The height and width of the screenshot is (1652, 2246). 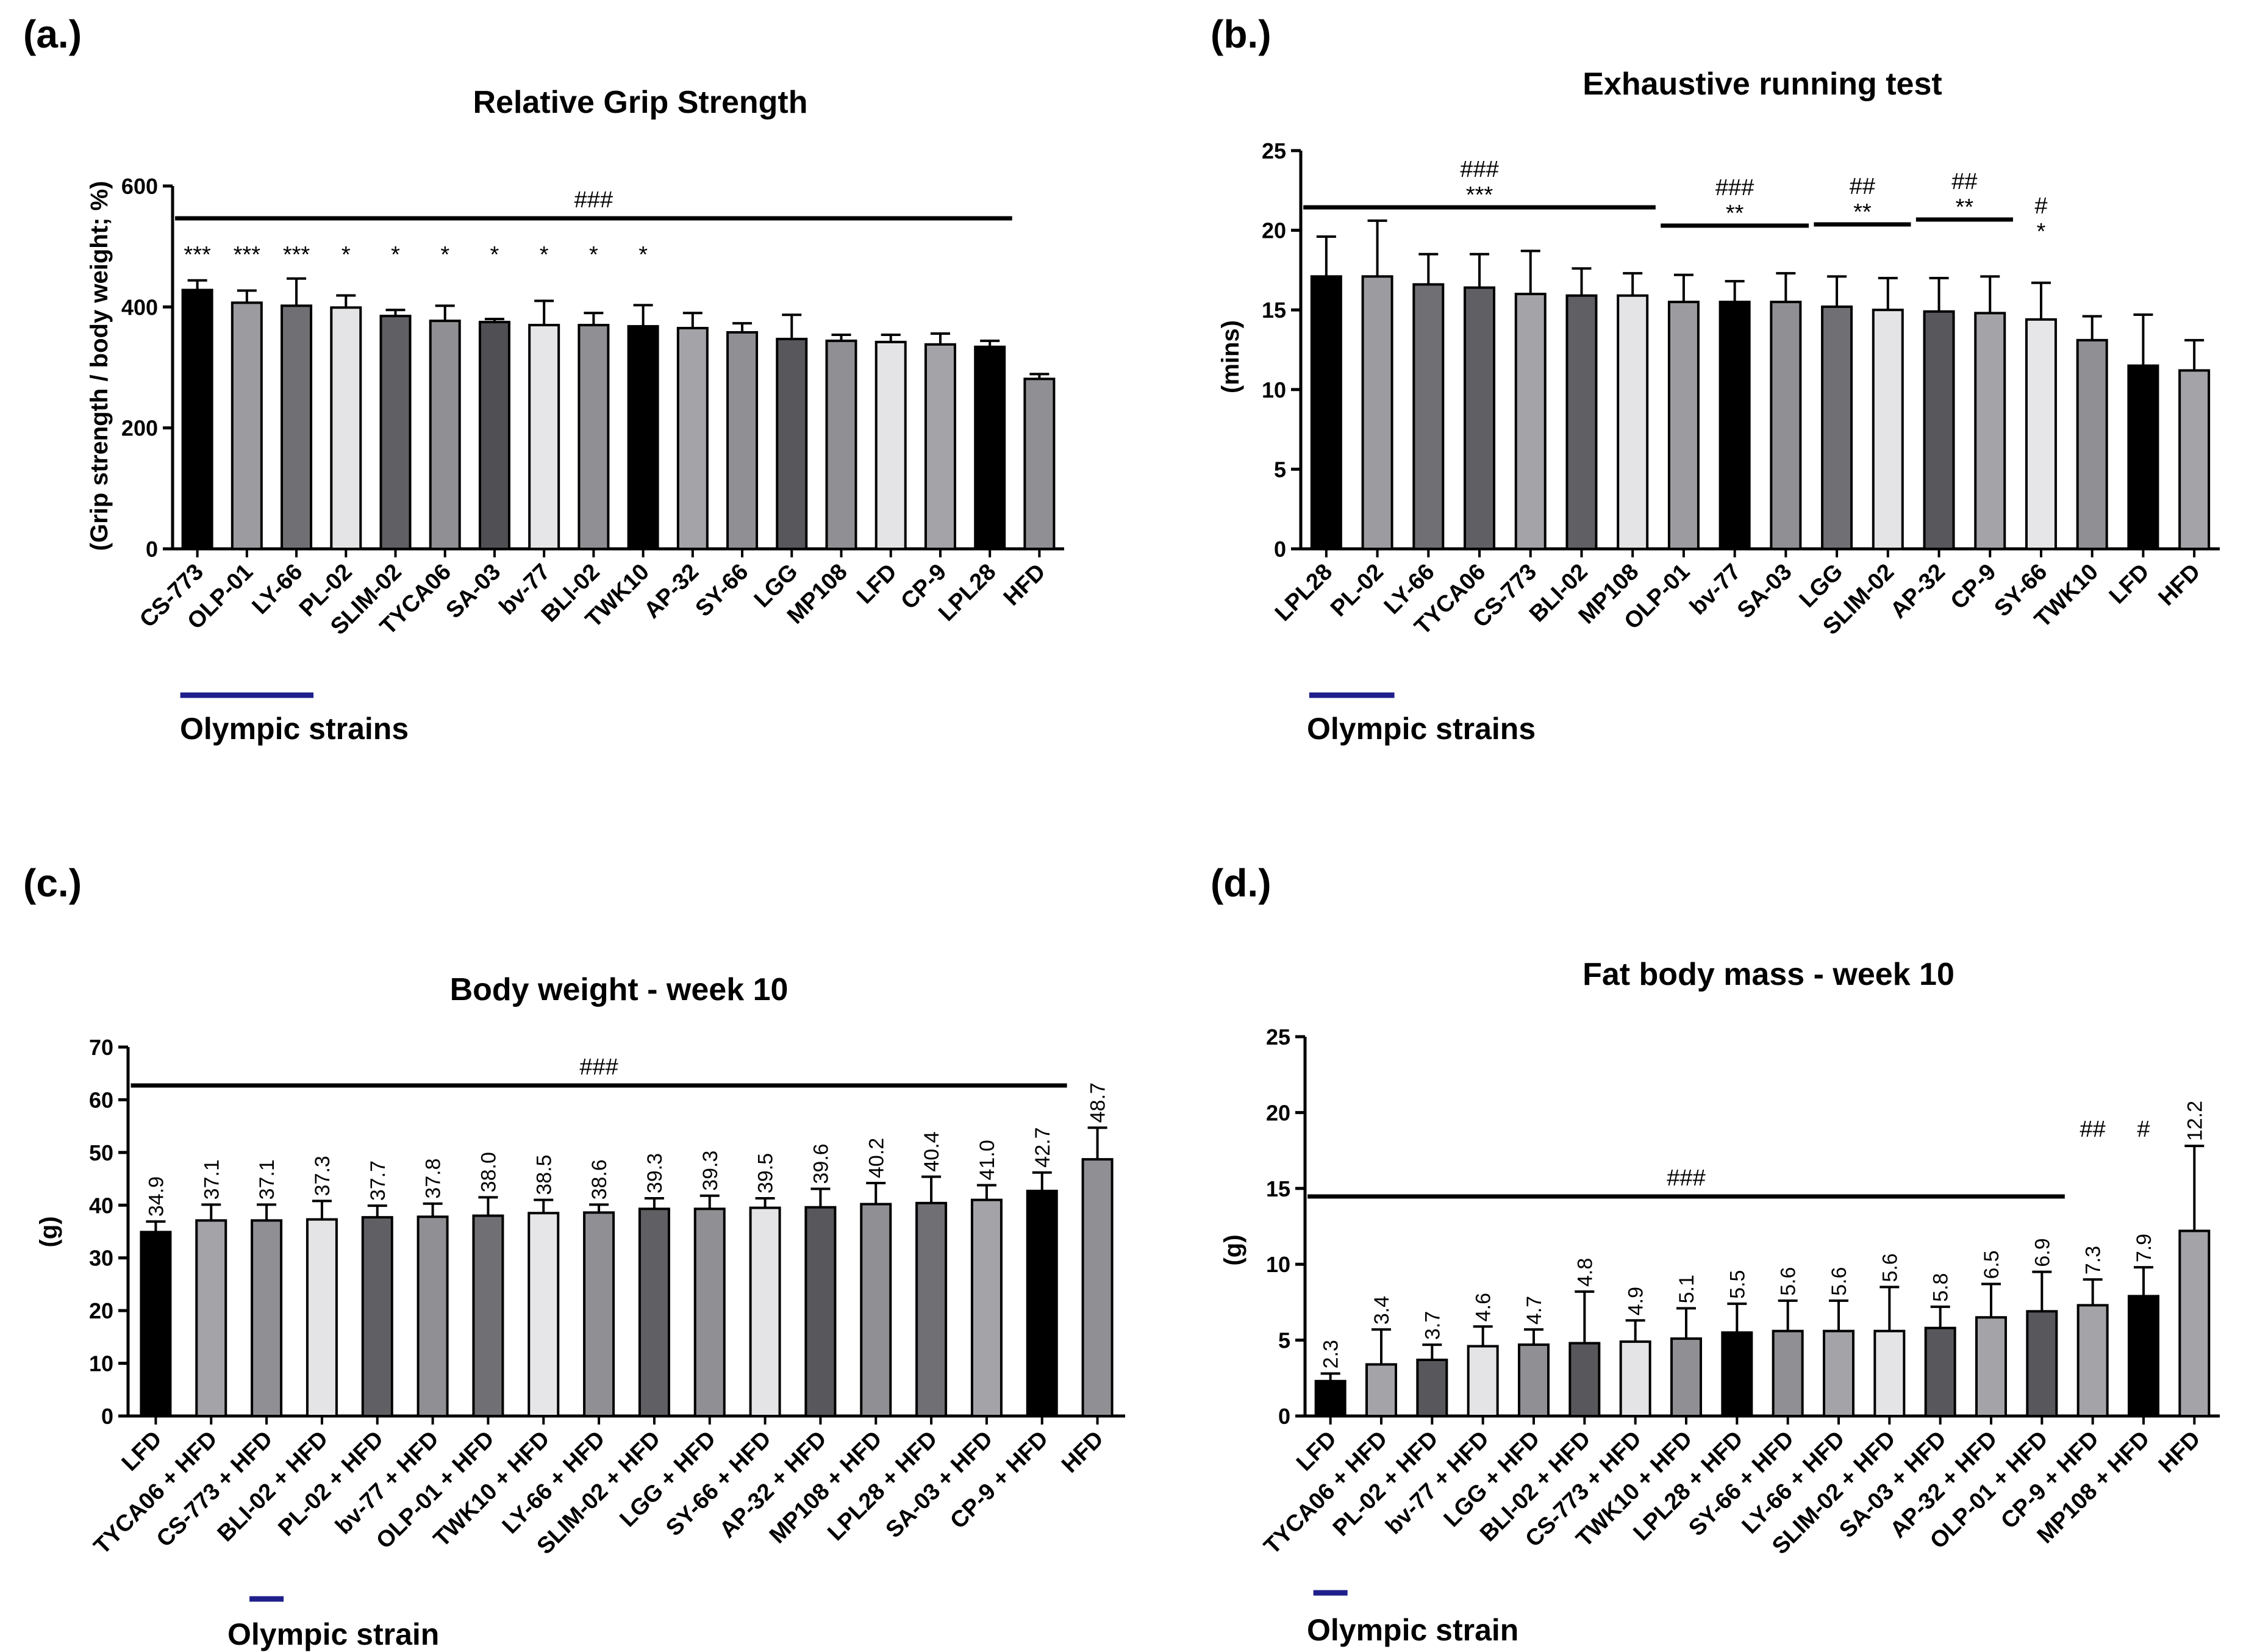 I want to click on x-tick-label: PL-02, so click(x=1357, y=590).